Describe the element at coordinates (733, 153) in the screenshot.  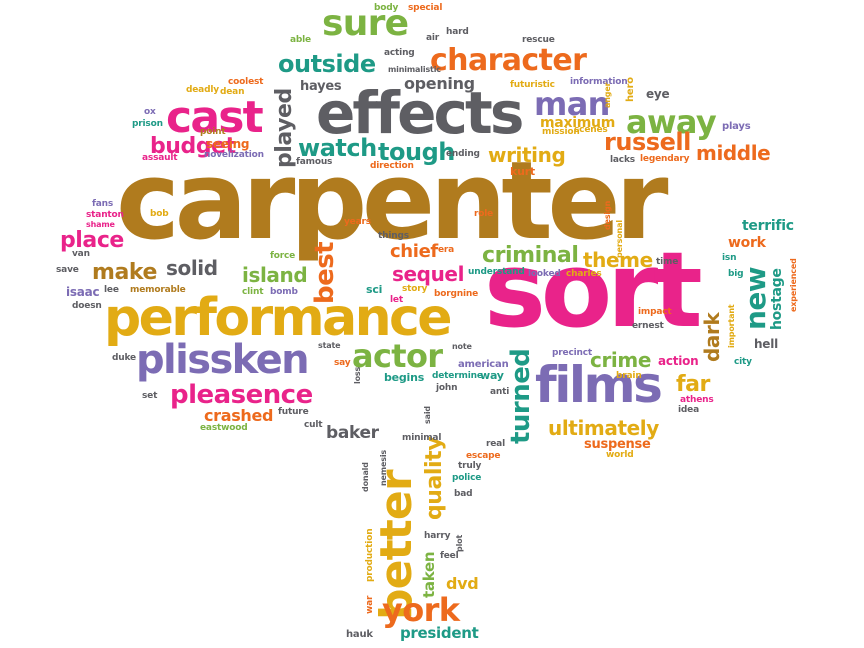
I see `word-middle: middle` at that location.